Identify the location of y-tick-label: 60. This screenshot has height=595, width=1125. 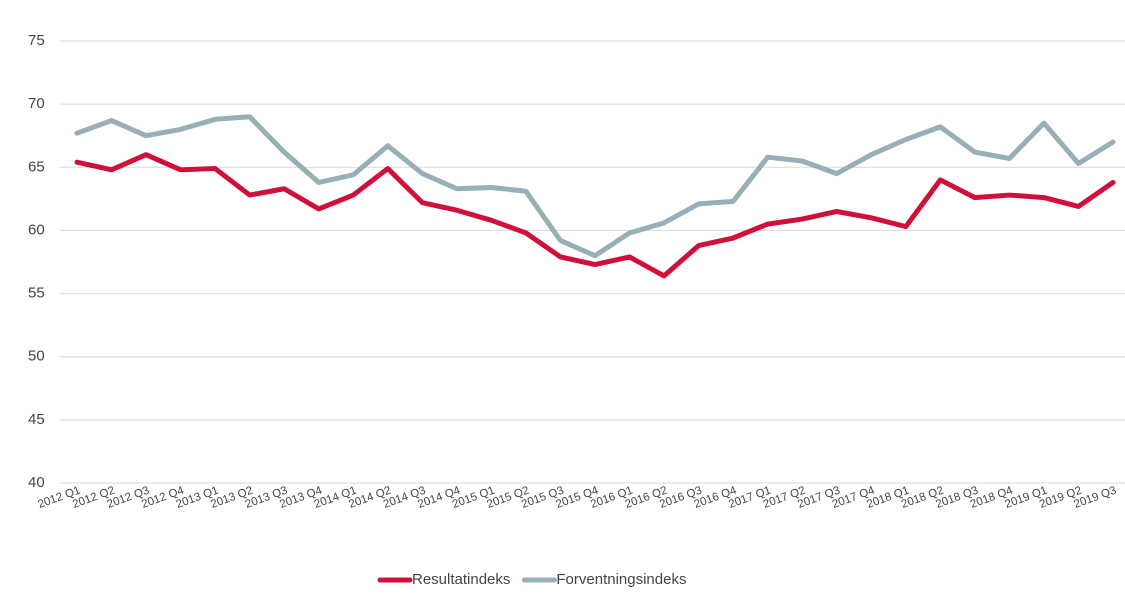
(36, 229).